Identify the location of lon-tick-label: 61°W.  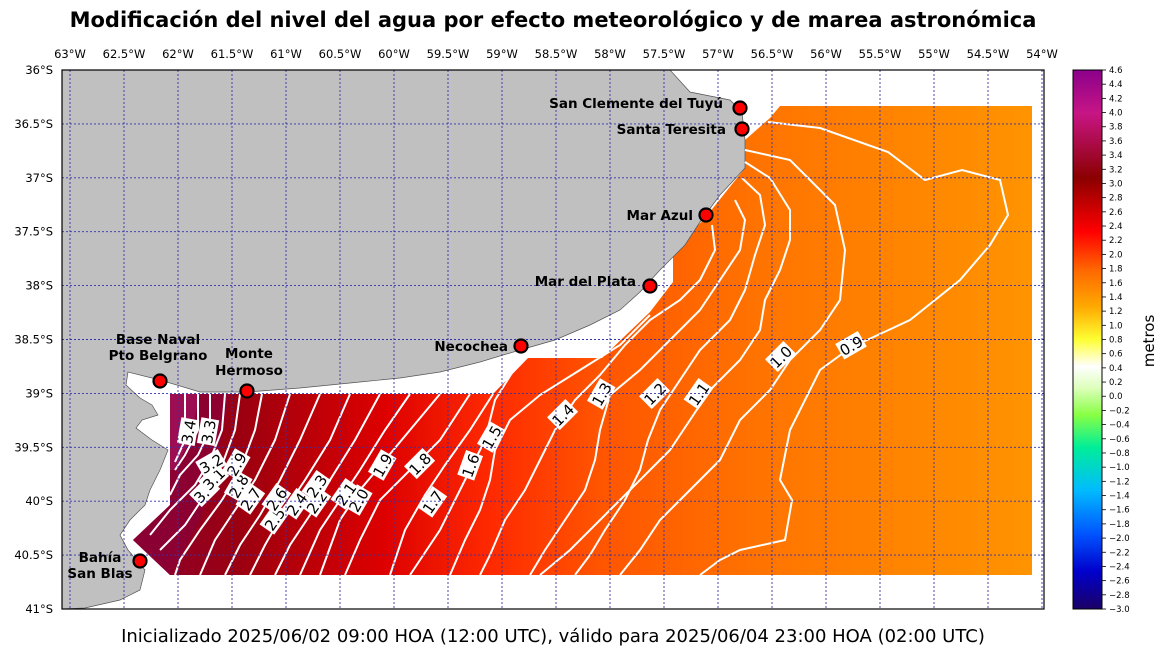
(286, 54).